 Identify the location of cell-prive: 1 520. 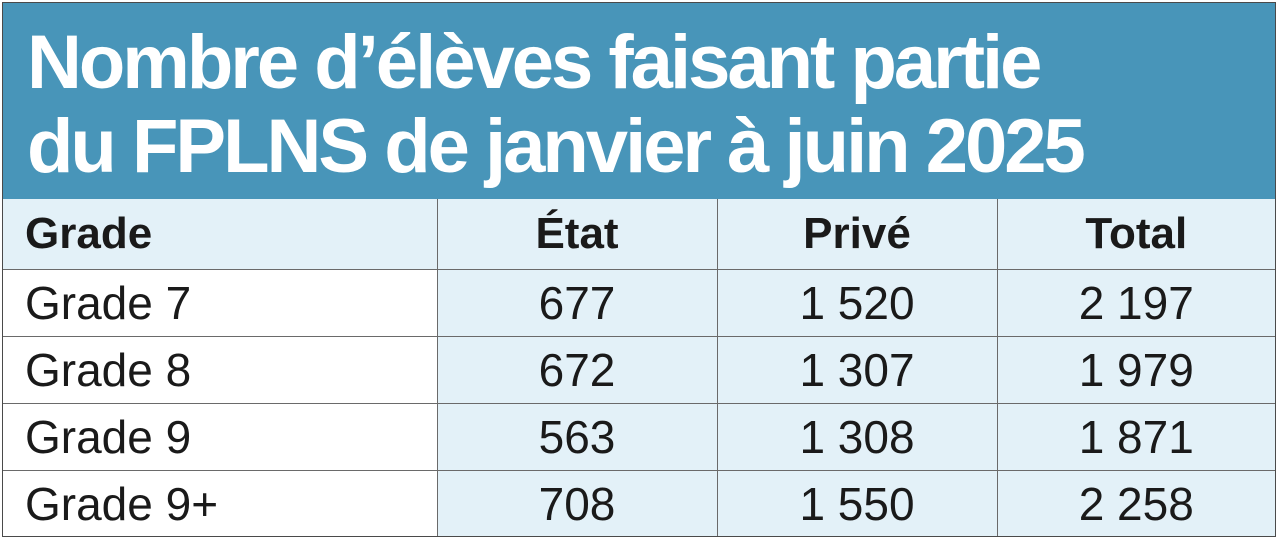
(857, 303).